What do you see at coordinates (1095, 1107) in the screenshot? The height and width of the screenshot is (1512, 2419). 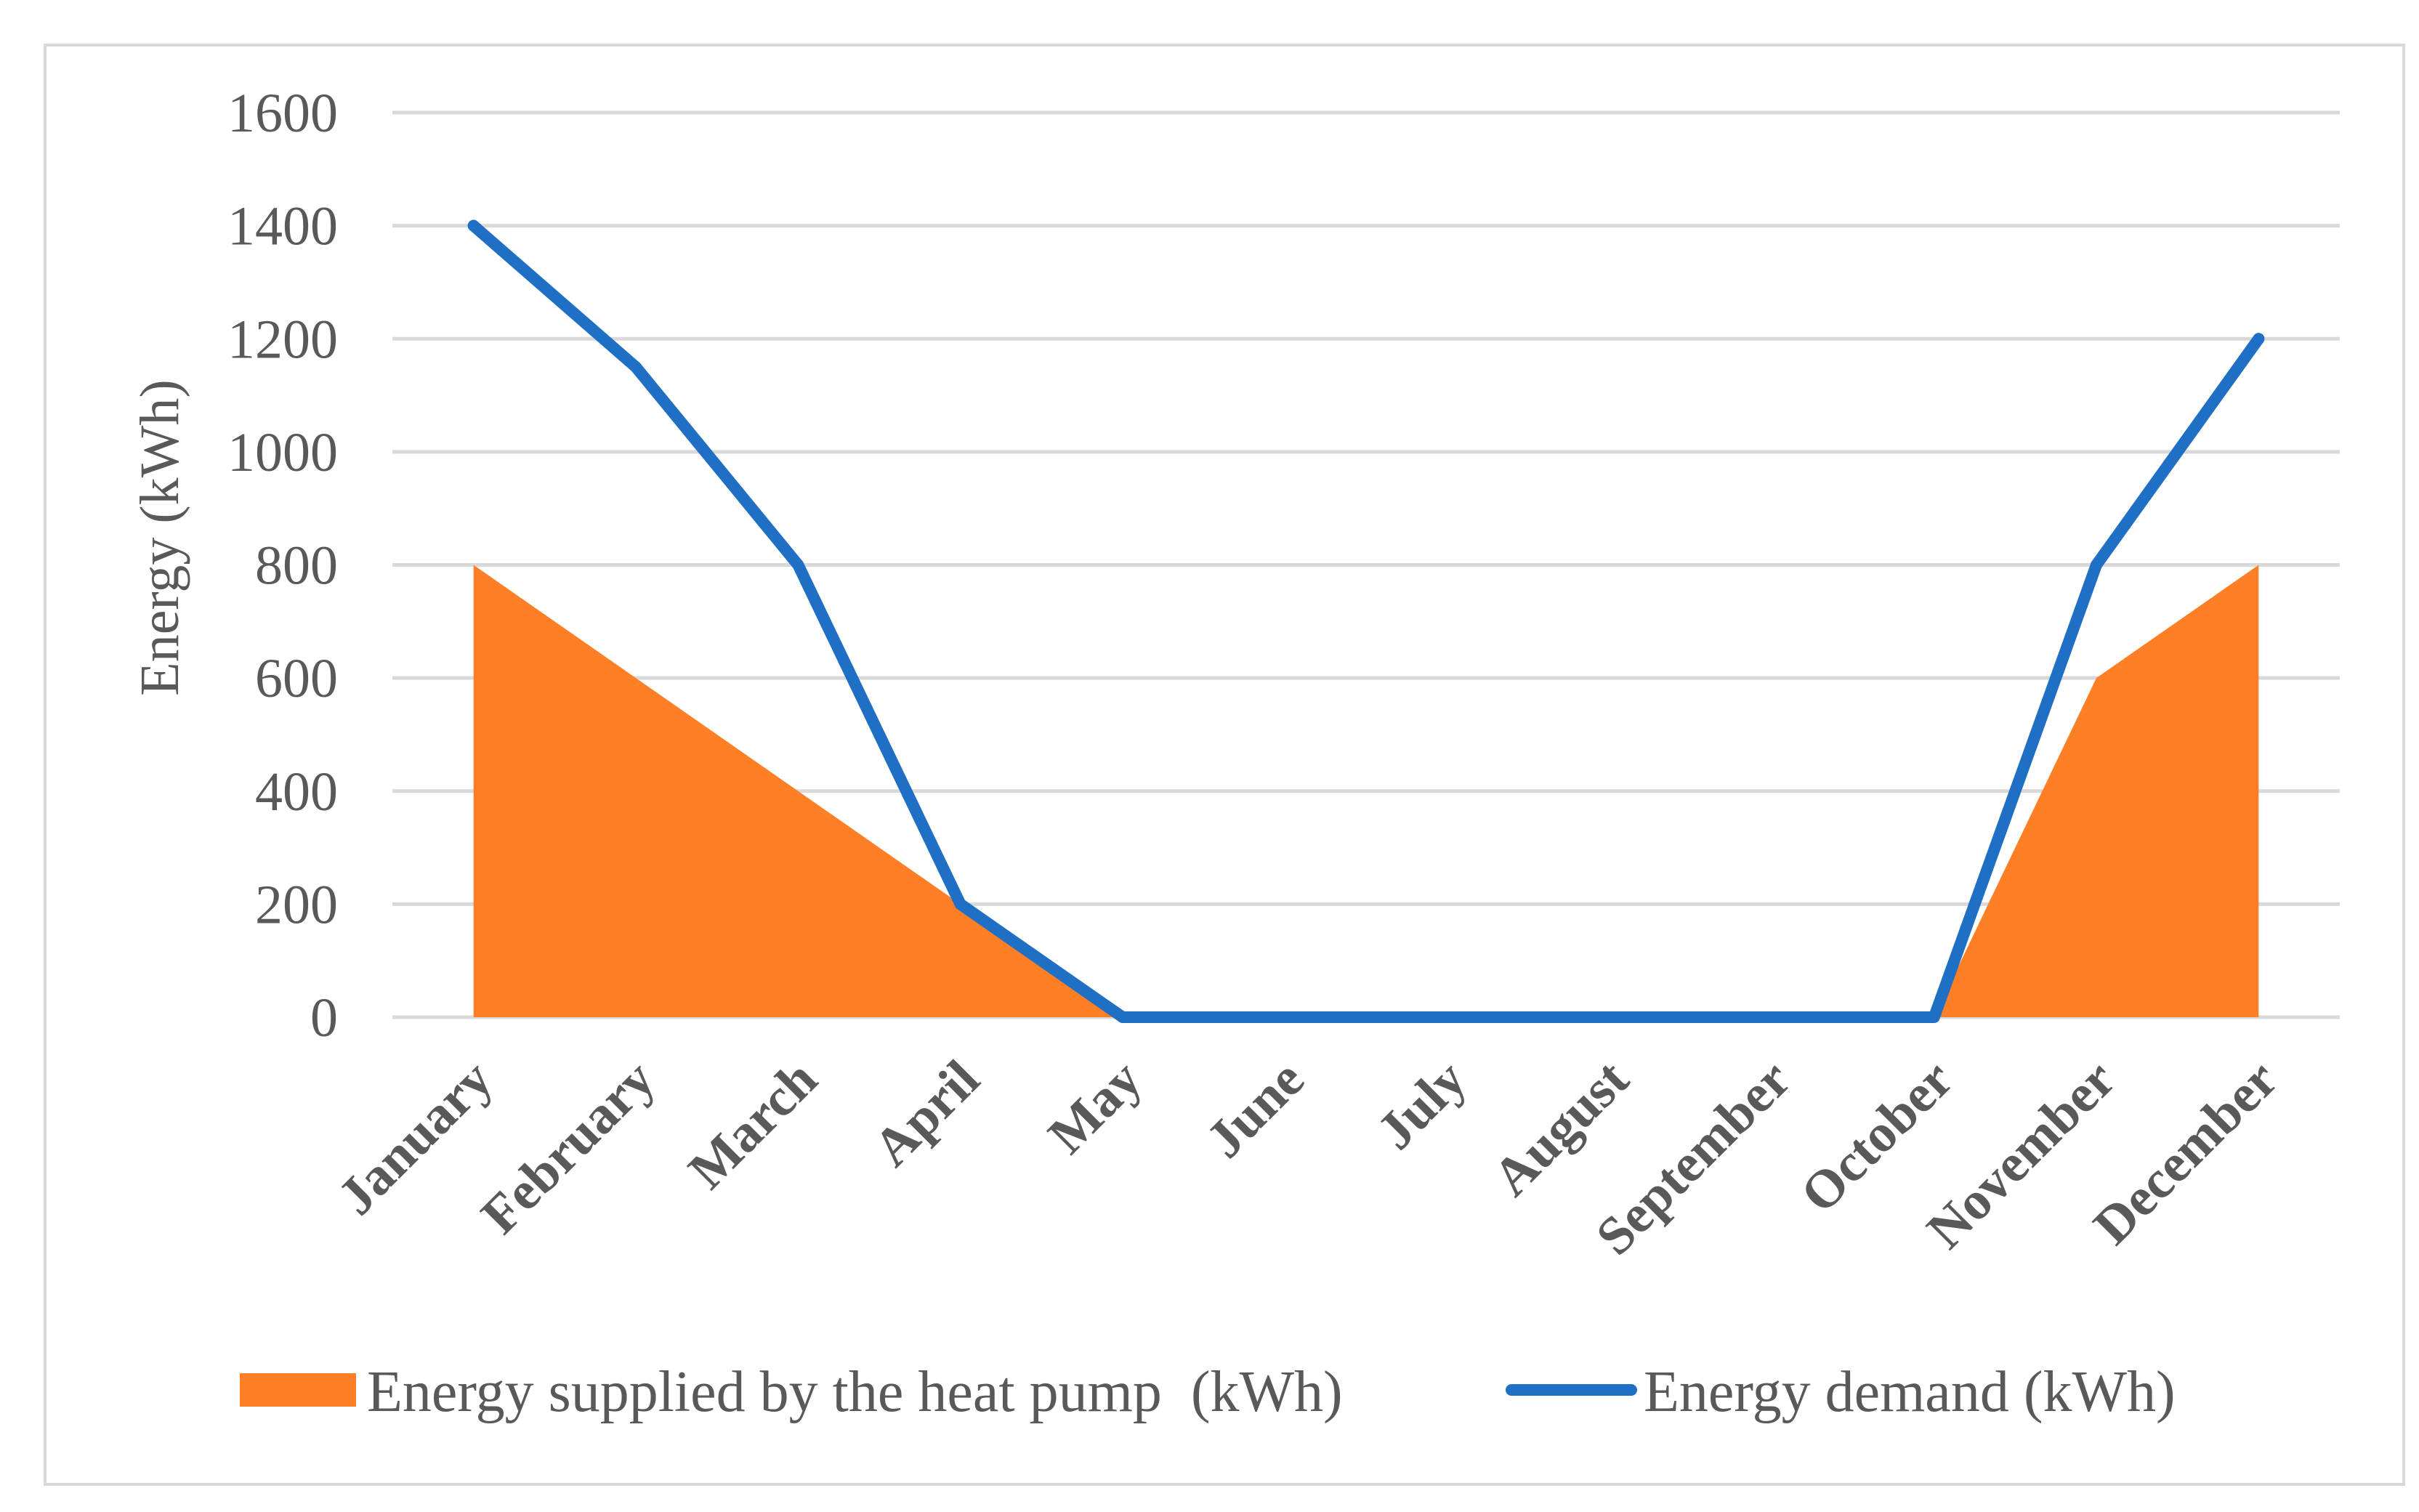 I see `x-tick-label: May` at bounding box center [1095, 1107].